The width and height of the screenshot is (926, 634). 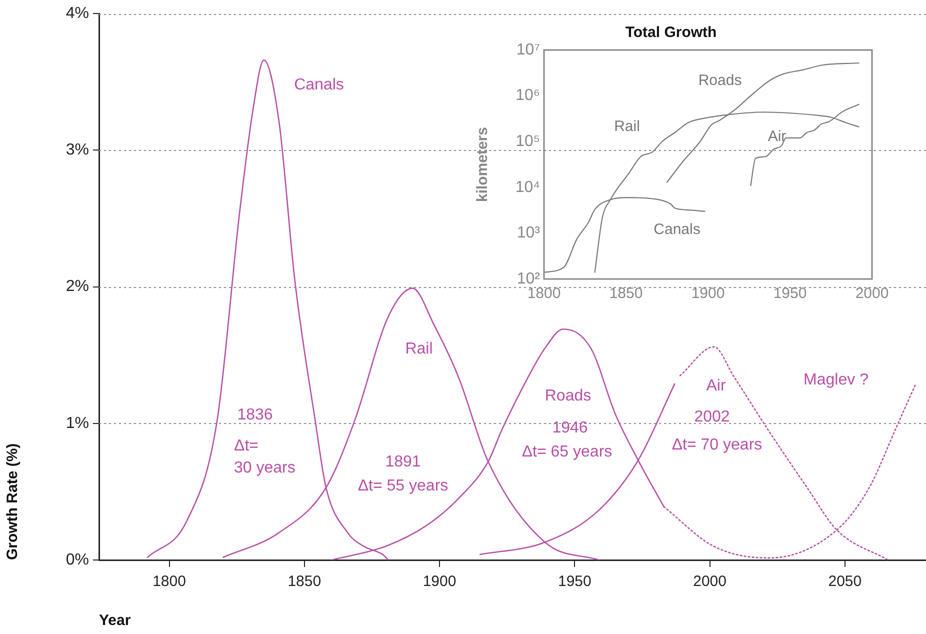 What do you see at coordinates (77, 423) in the screenshot?
I see `y-tick-label: 1%` at bounding box center [77, 423].